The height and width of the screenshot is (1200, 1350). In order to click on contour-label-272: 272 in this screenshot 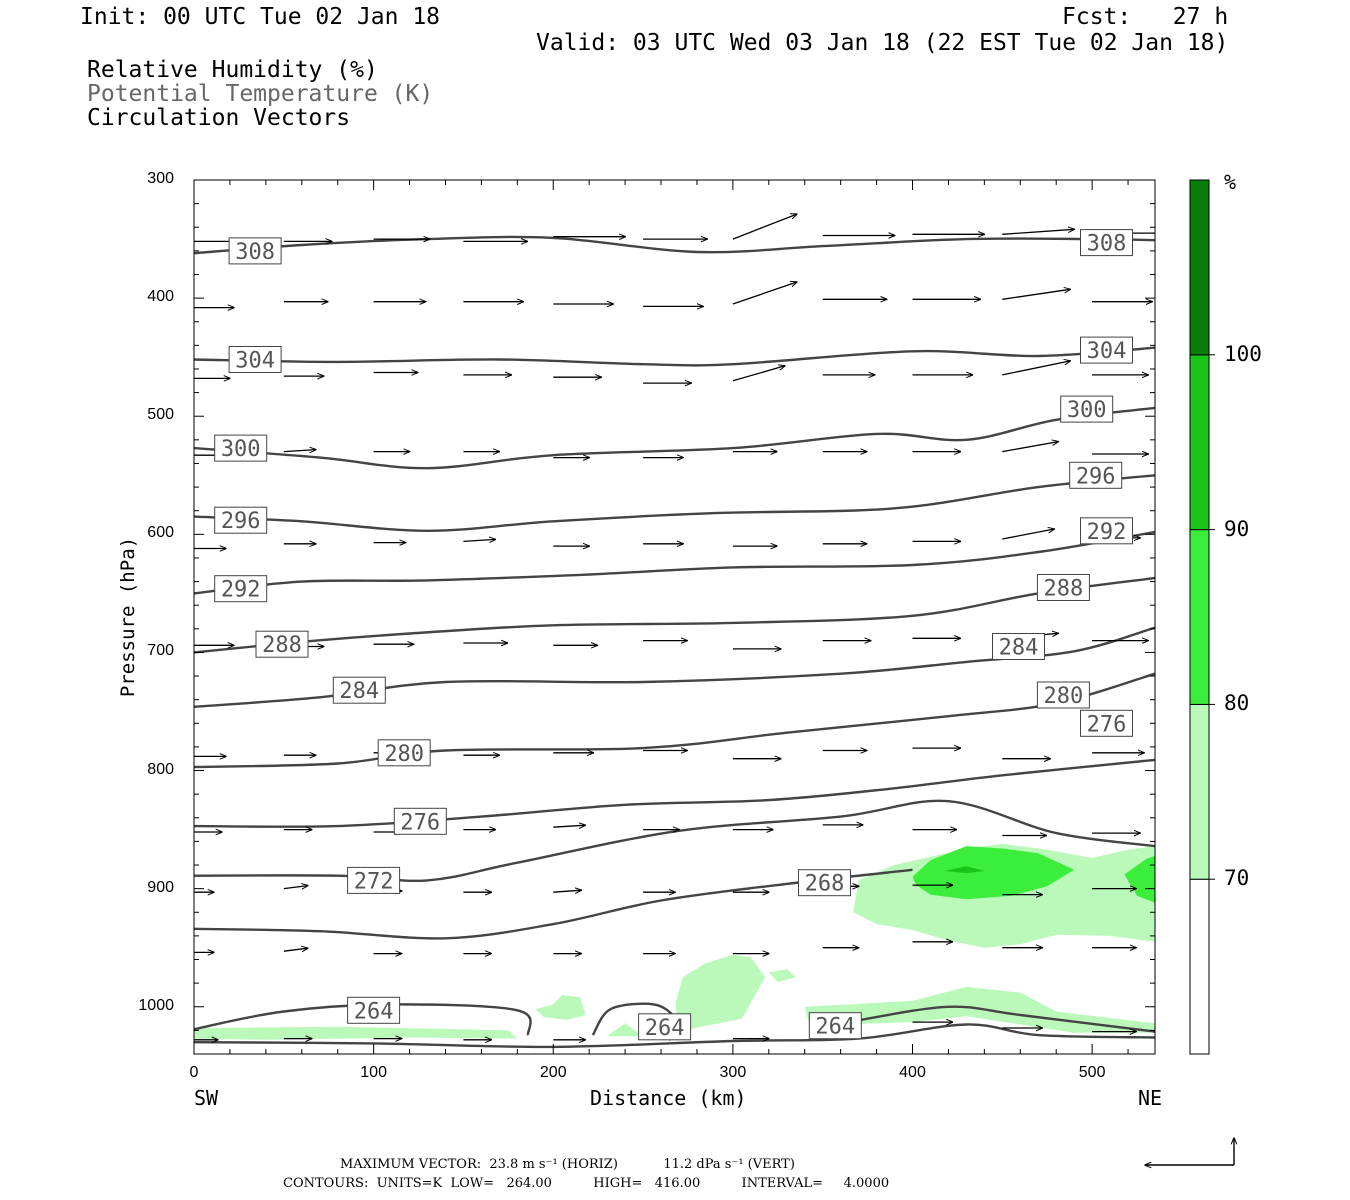, I will do `click(374, 881)`.